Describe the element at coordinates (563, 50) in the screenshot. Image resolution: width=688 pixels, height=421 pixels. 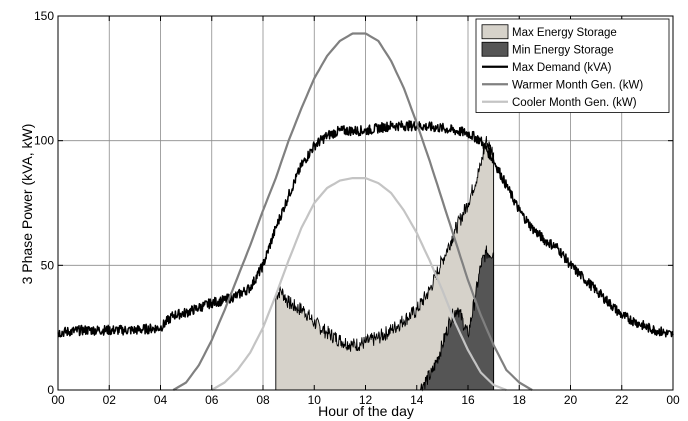
I see `legend-label: Min Energy Storage` at that location.